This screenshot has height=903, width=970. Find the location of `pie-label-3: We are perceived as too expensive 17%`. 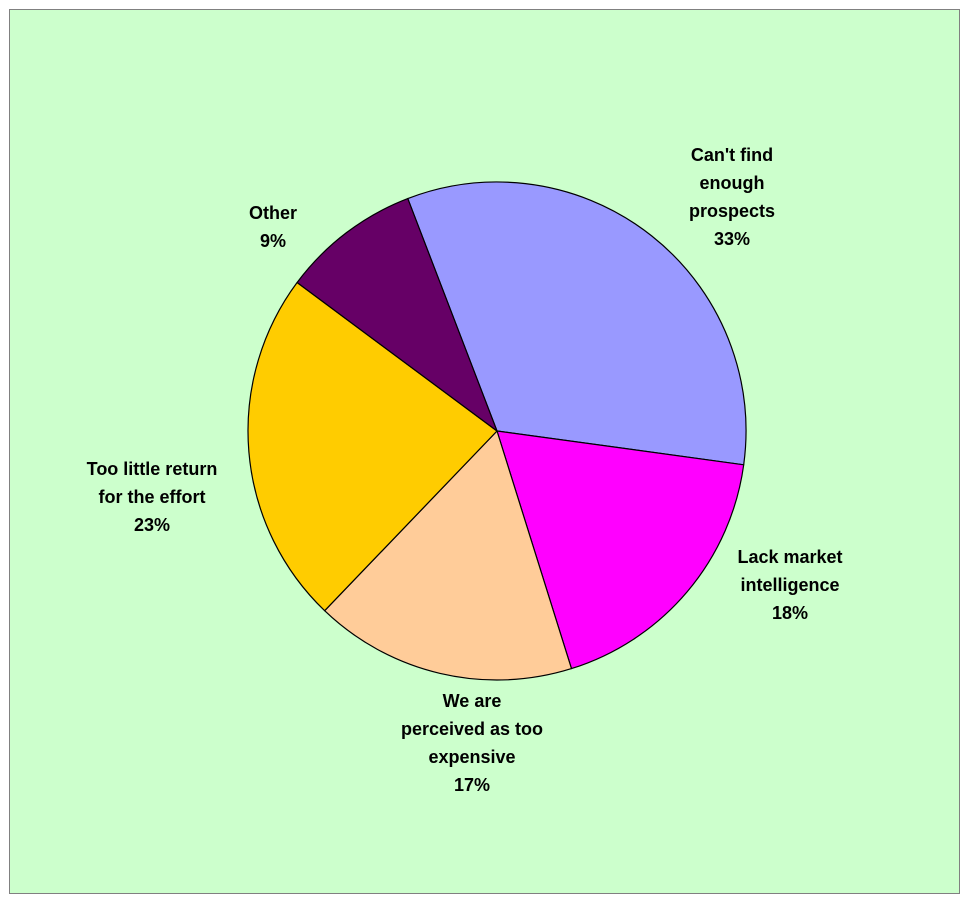

pie-label-3: We are perceived as too expensive 17% is located at coordinates (472, 743).